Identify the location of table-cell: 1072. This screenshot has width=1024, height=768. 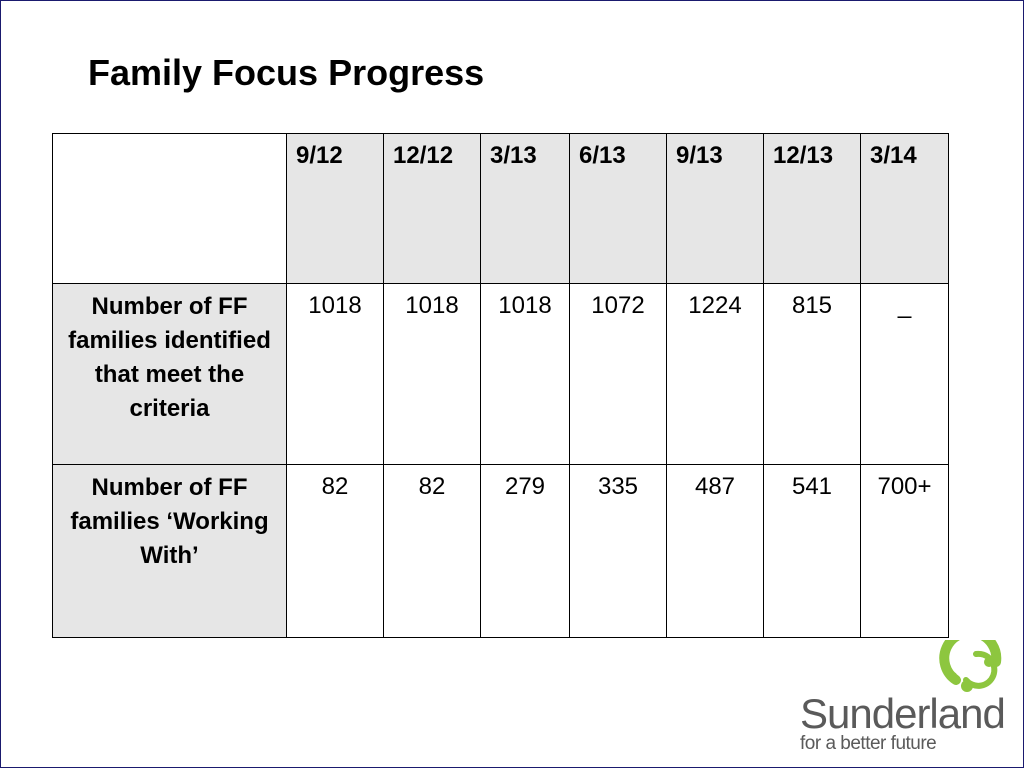
(618, 374).